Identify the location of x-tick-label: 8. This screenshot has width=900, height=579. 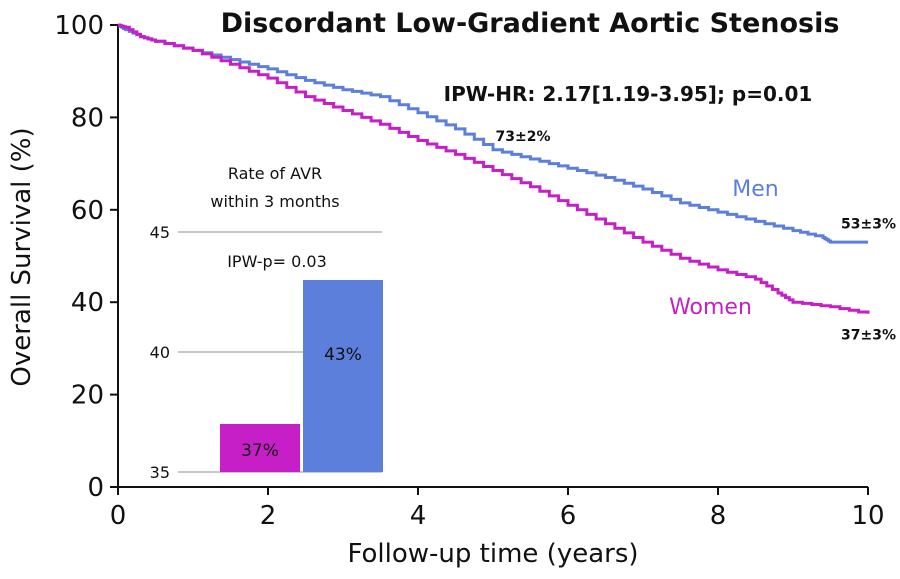
(718, 516).